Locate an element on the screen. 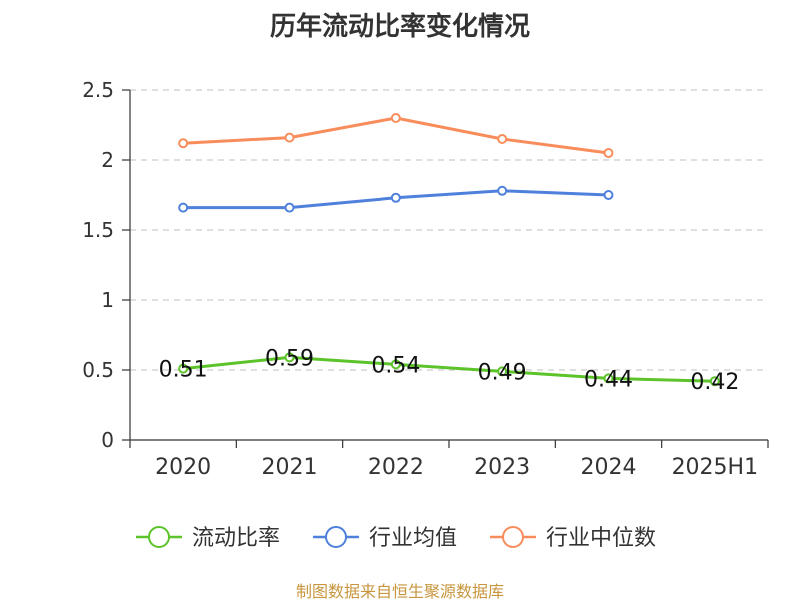 The height and width of the screenshot is (602, 800). y-tick-label: 2.5 is located at coordinates (98, 90).